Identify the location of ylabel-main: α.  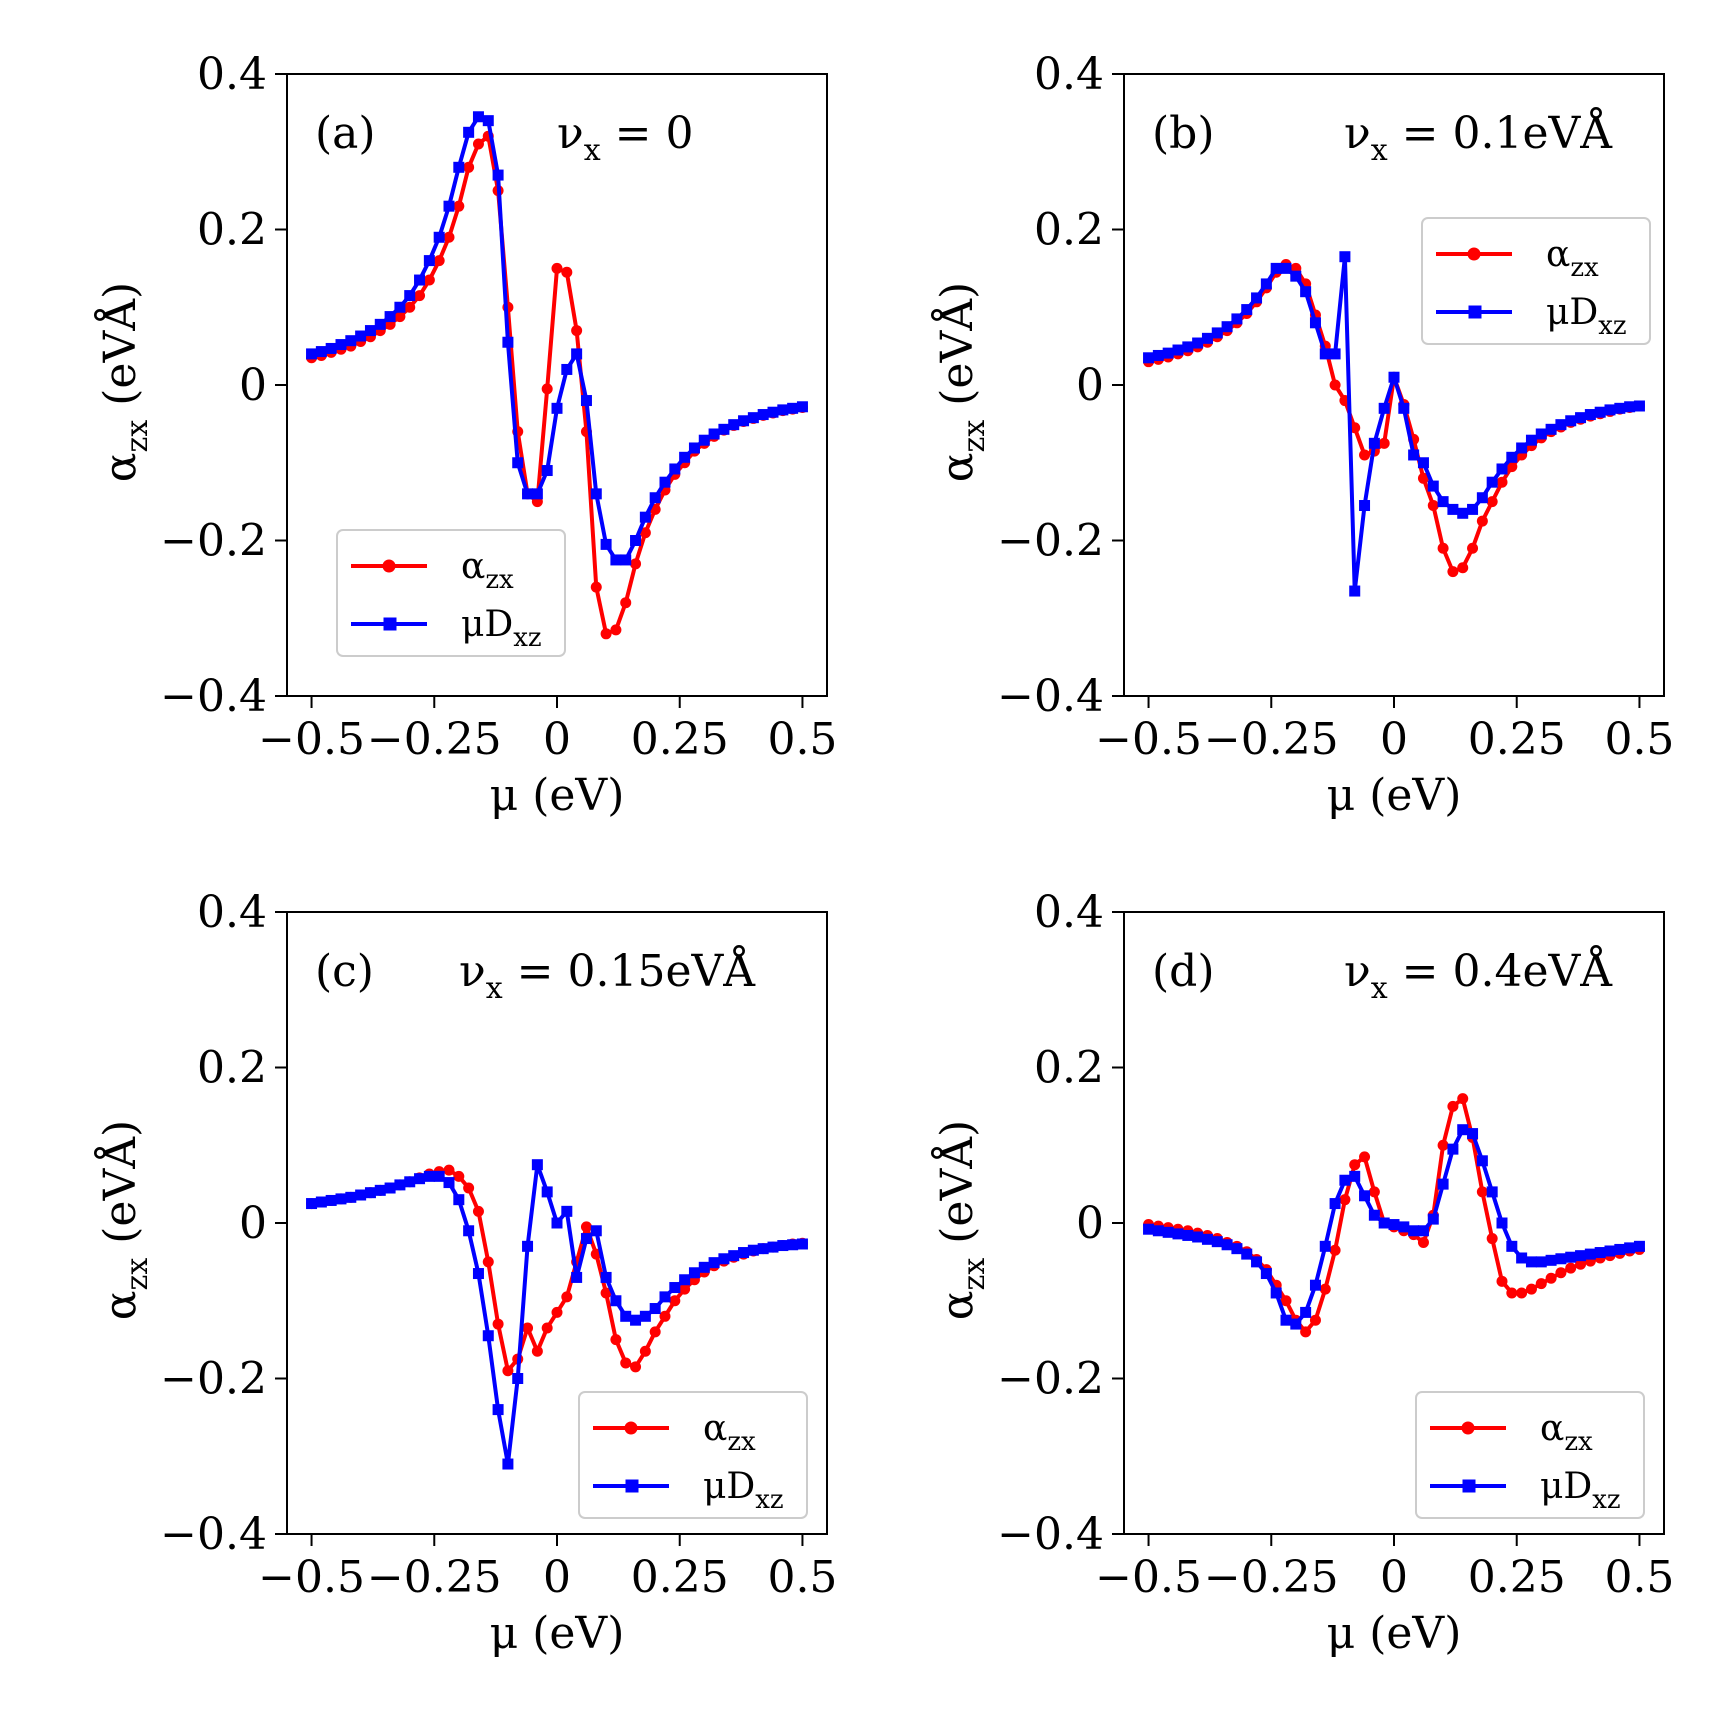
(957, 1305).